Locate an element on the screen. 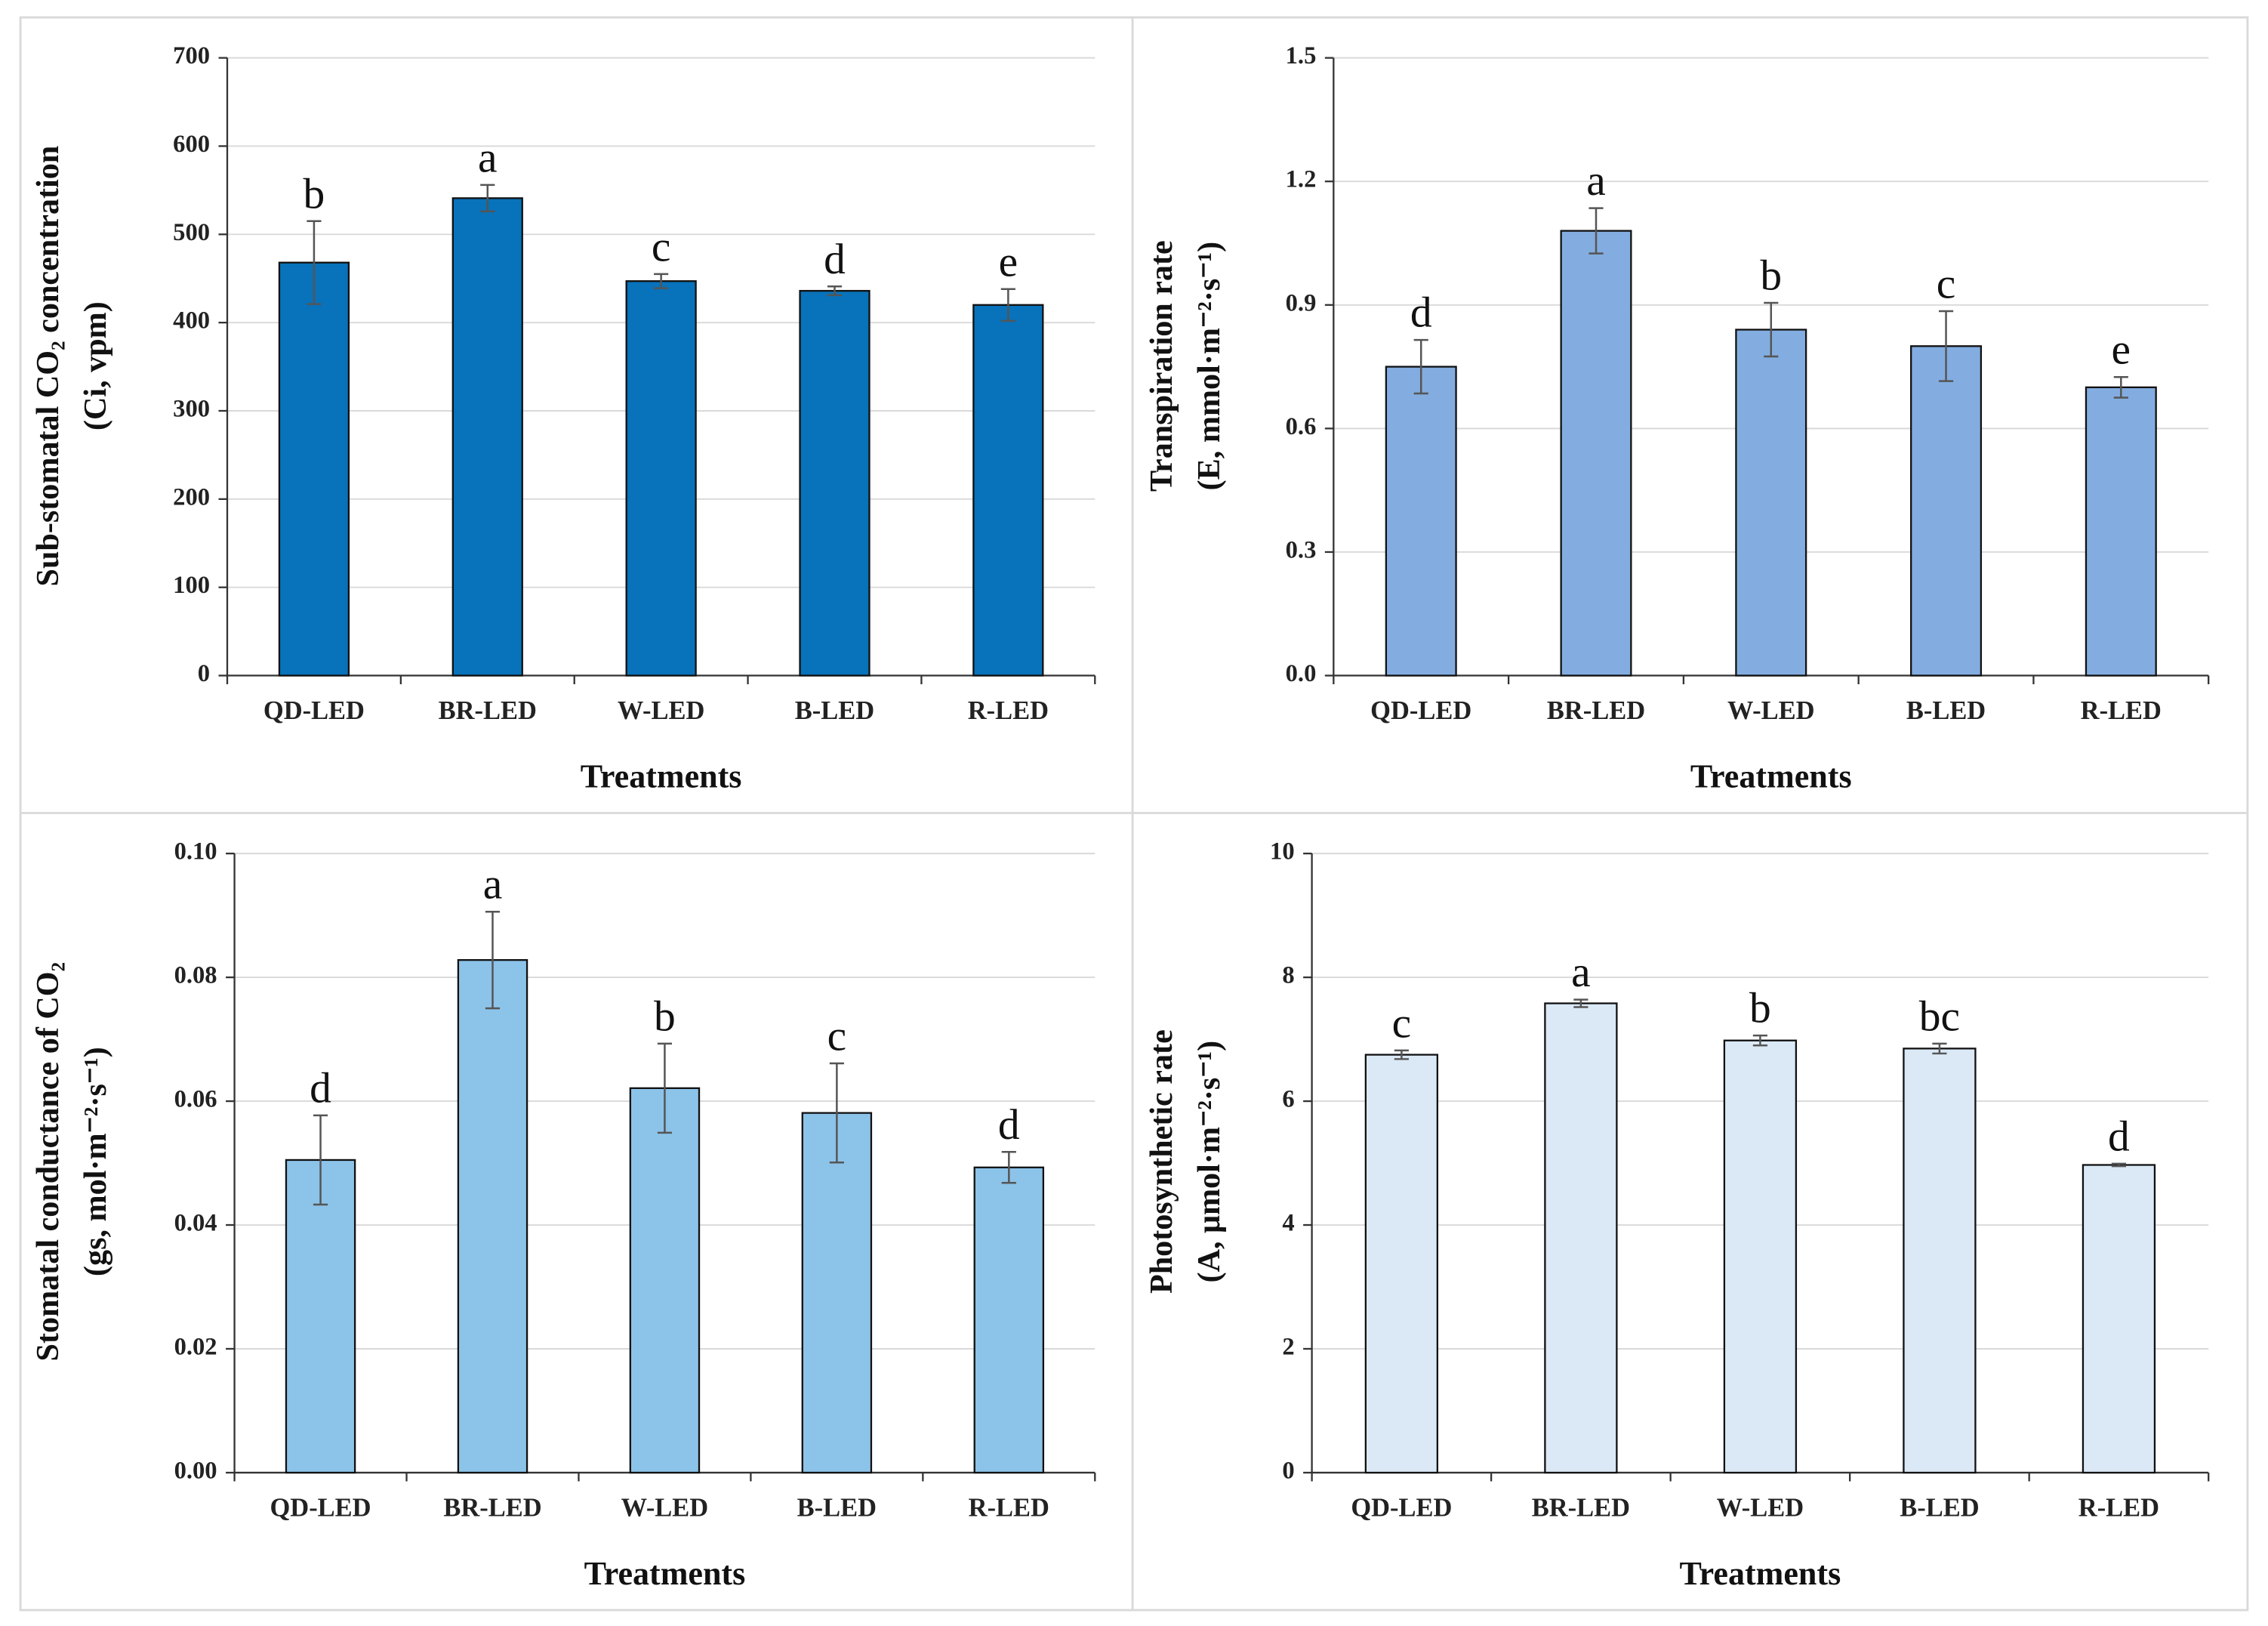 The image size is (2268, 1626). y-tick-label: 600 is located at coordinates (191, 144).